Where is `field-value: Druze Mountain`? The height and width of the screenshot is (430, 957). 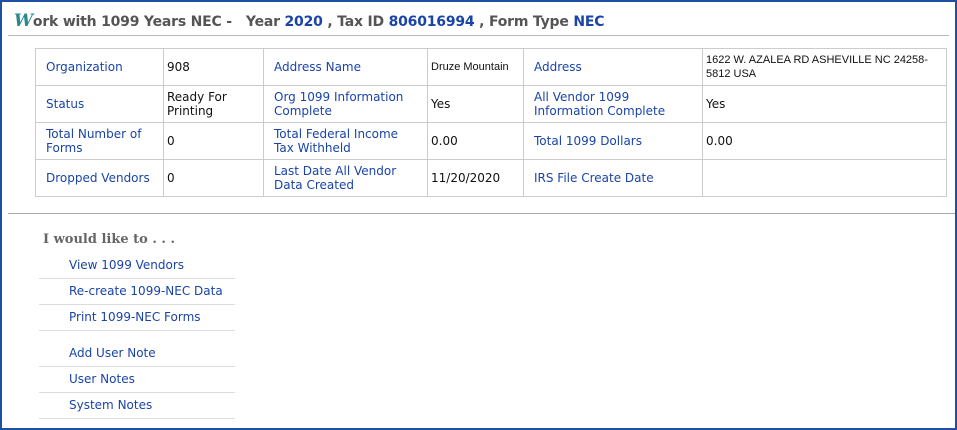 field-value: Druze Mountain is located at coordinates (475, 67).